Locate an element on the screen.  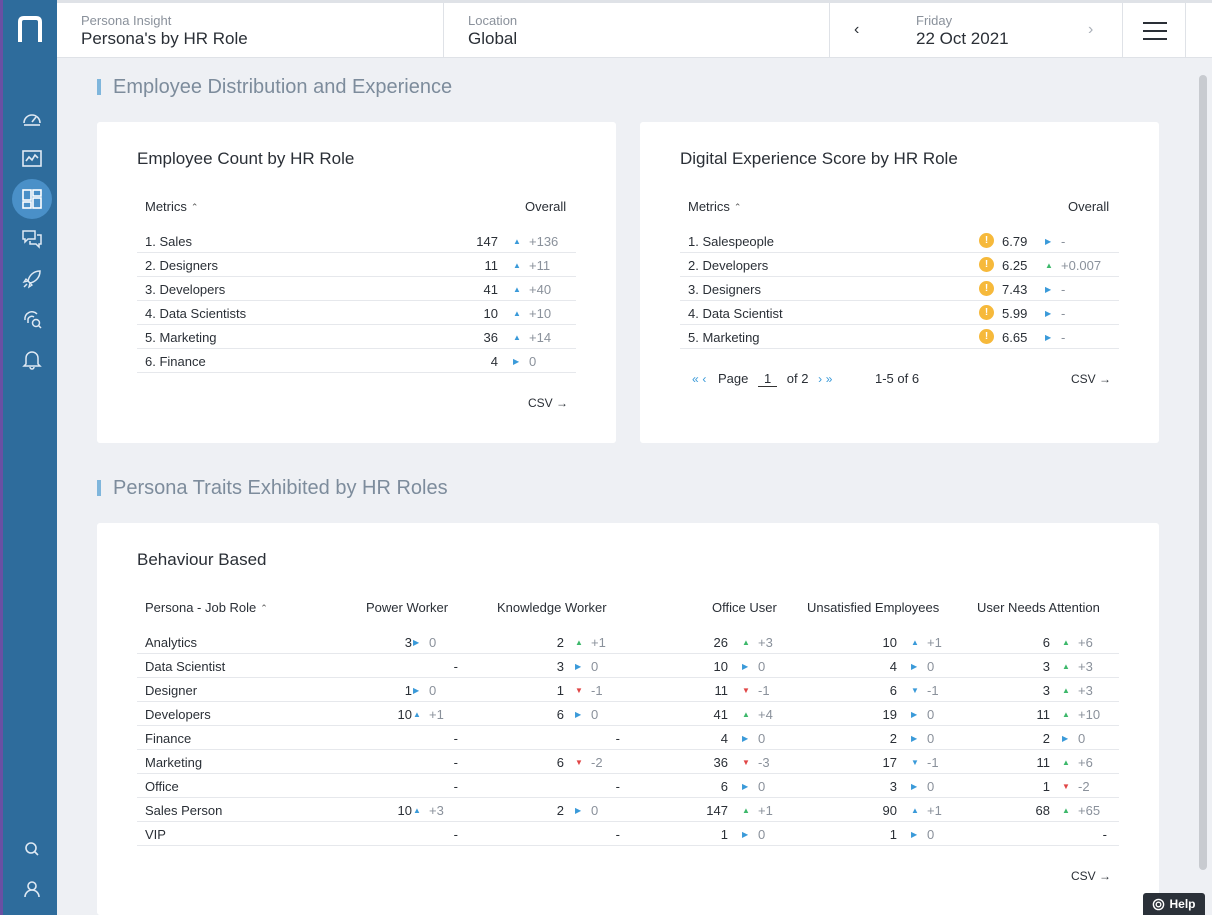
prev-page-icon: ‹ is located at coordinates (704, 379).